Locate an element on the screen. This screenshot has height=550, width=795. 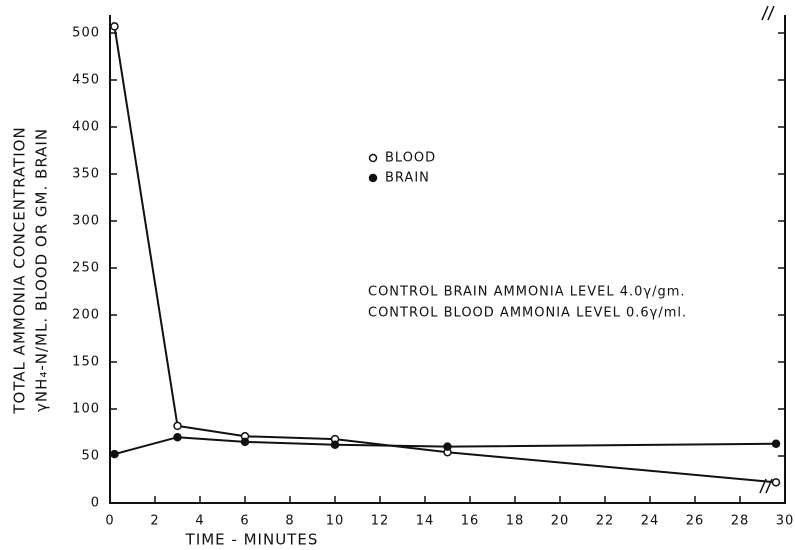
x-tick-label: 4 is located at coordinates (199, 521).